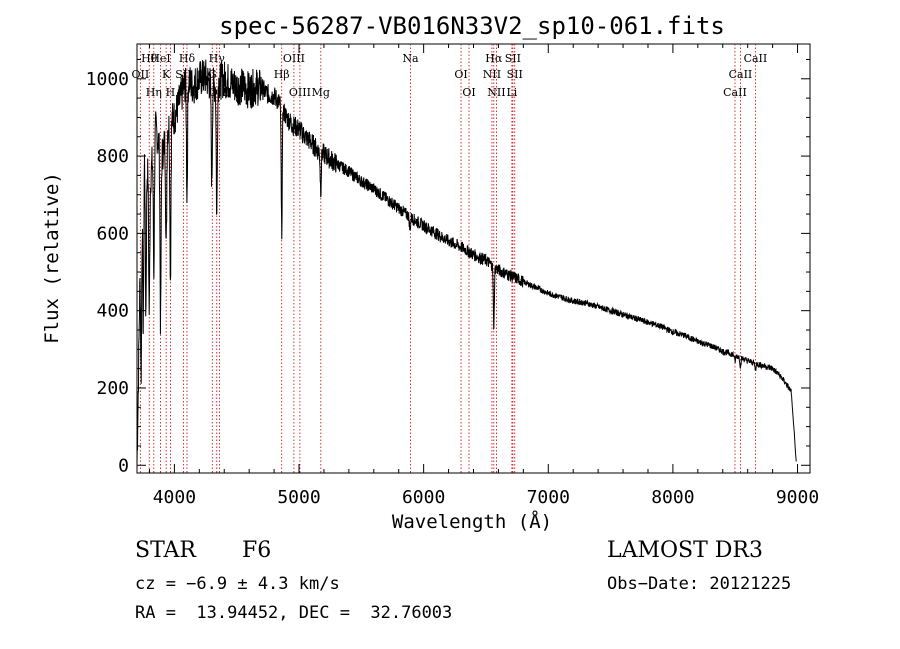  What do you see at coordinates (52, 258) in the screenshot?
I see `y-axis-label: Flux (relative)` at bounding box center [52, 258].